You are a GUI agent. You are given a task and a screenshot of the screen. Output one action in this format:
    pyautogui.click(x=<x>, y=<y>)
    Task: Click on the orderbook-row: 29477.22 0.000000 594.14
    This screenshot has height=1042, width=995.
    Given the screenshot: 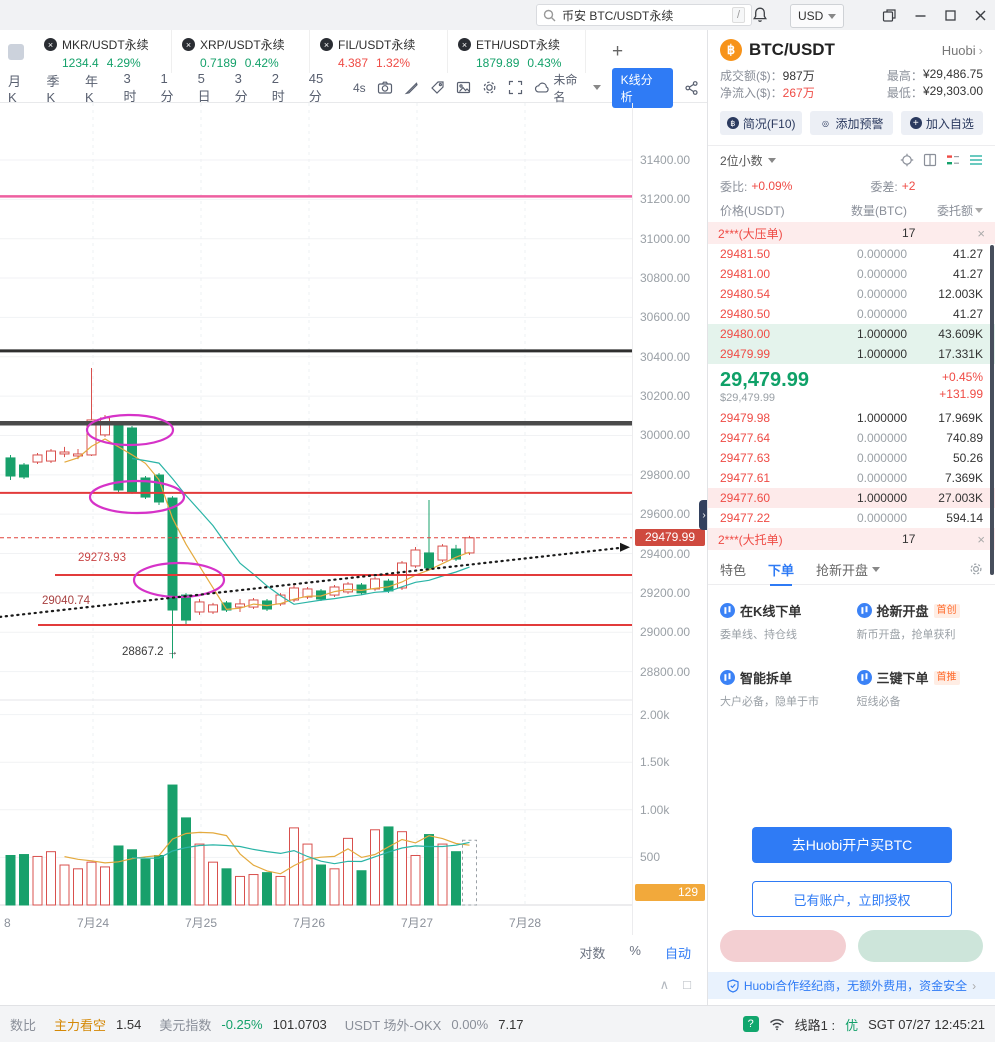 What is the action you would take?
    pyautogui.click(x=851, y=518)
    